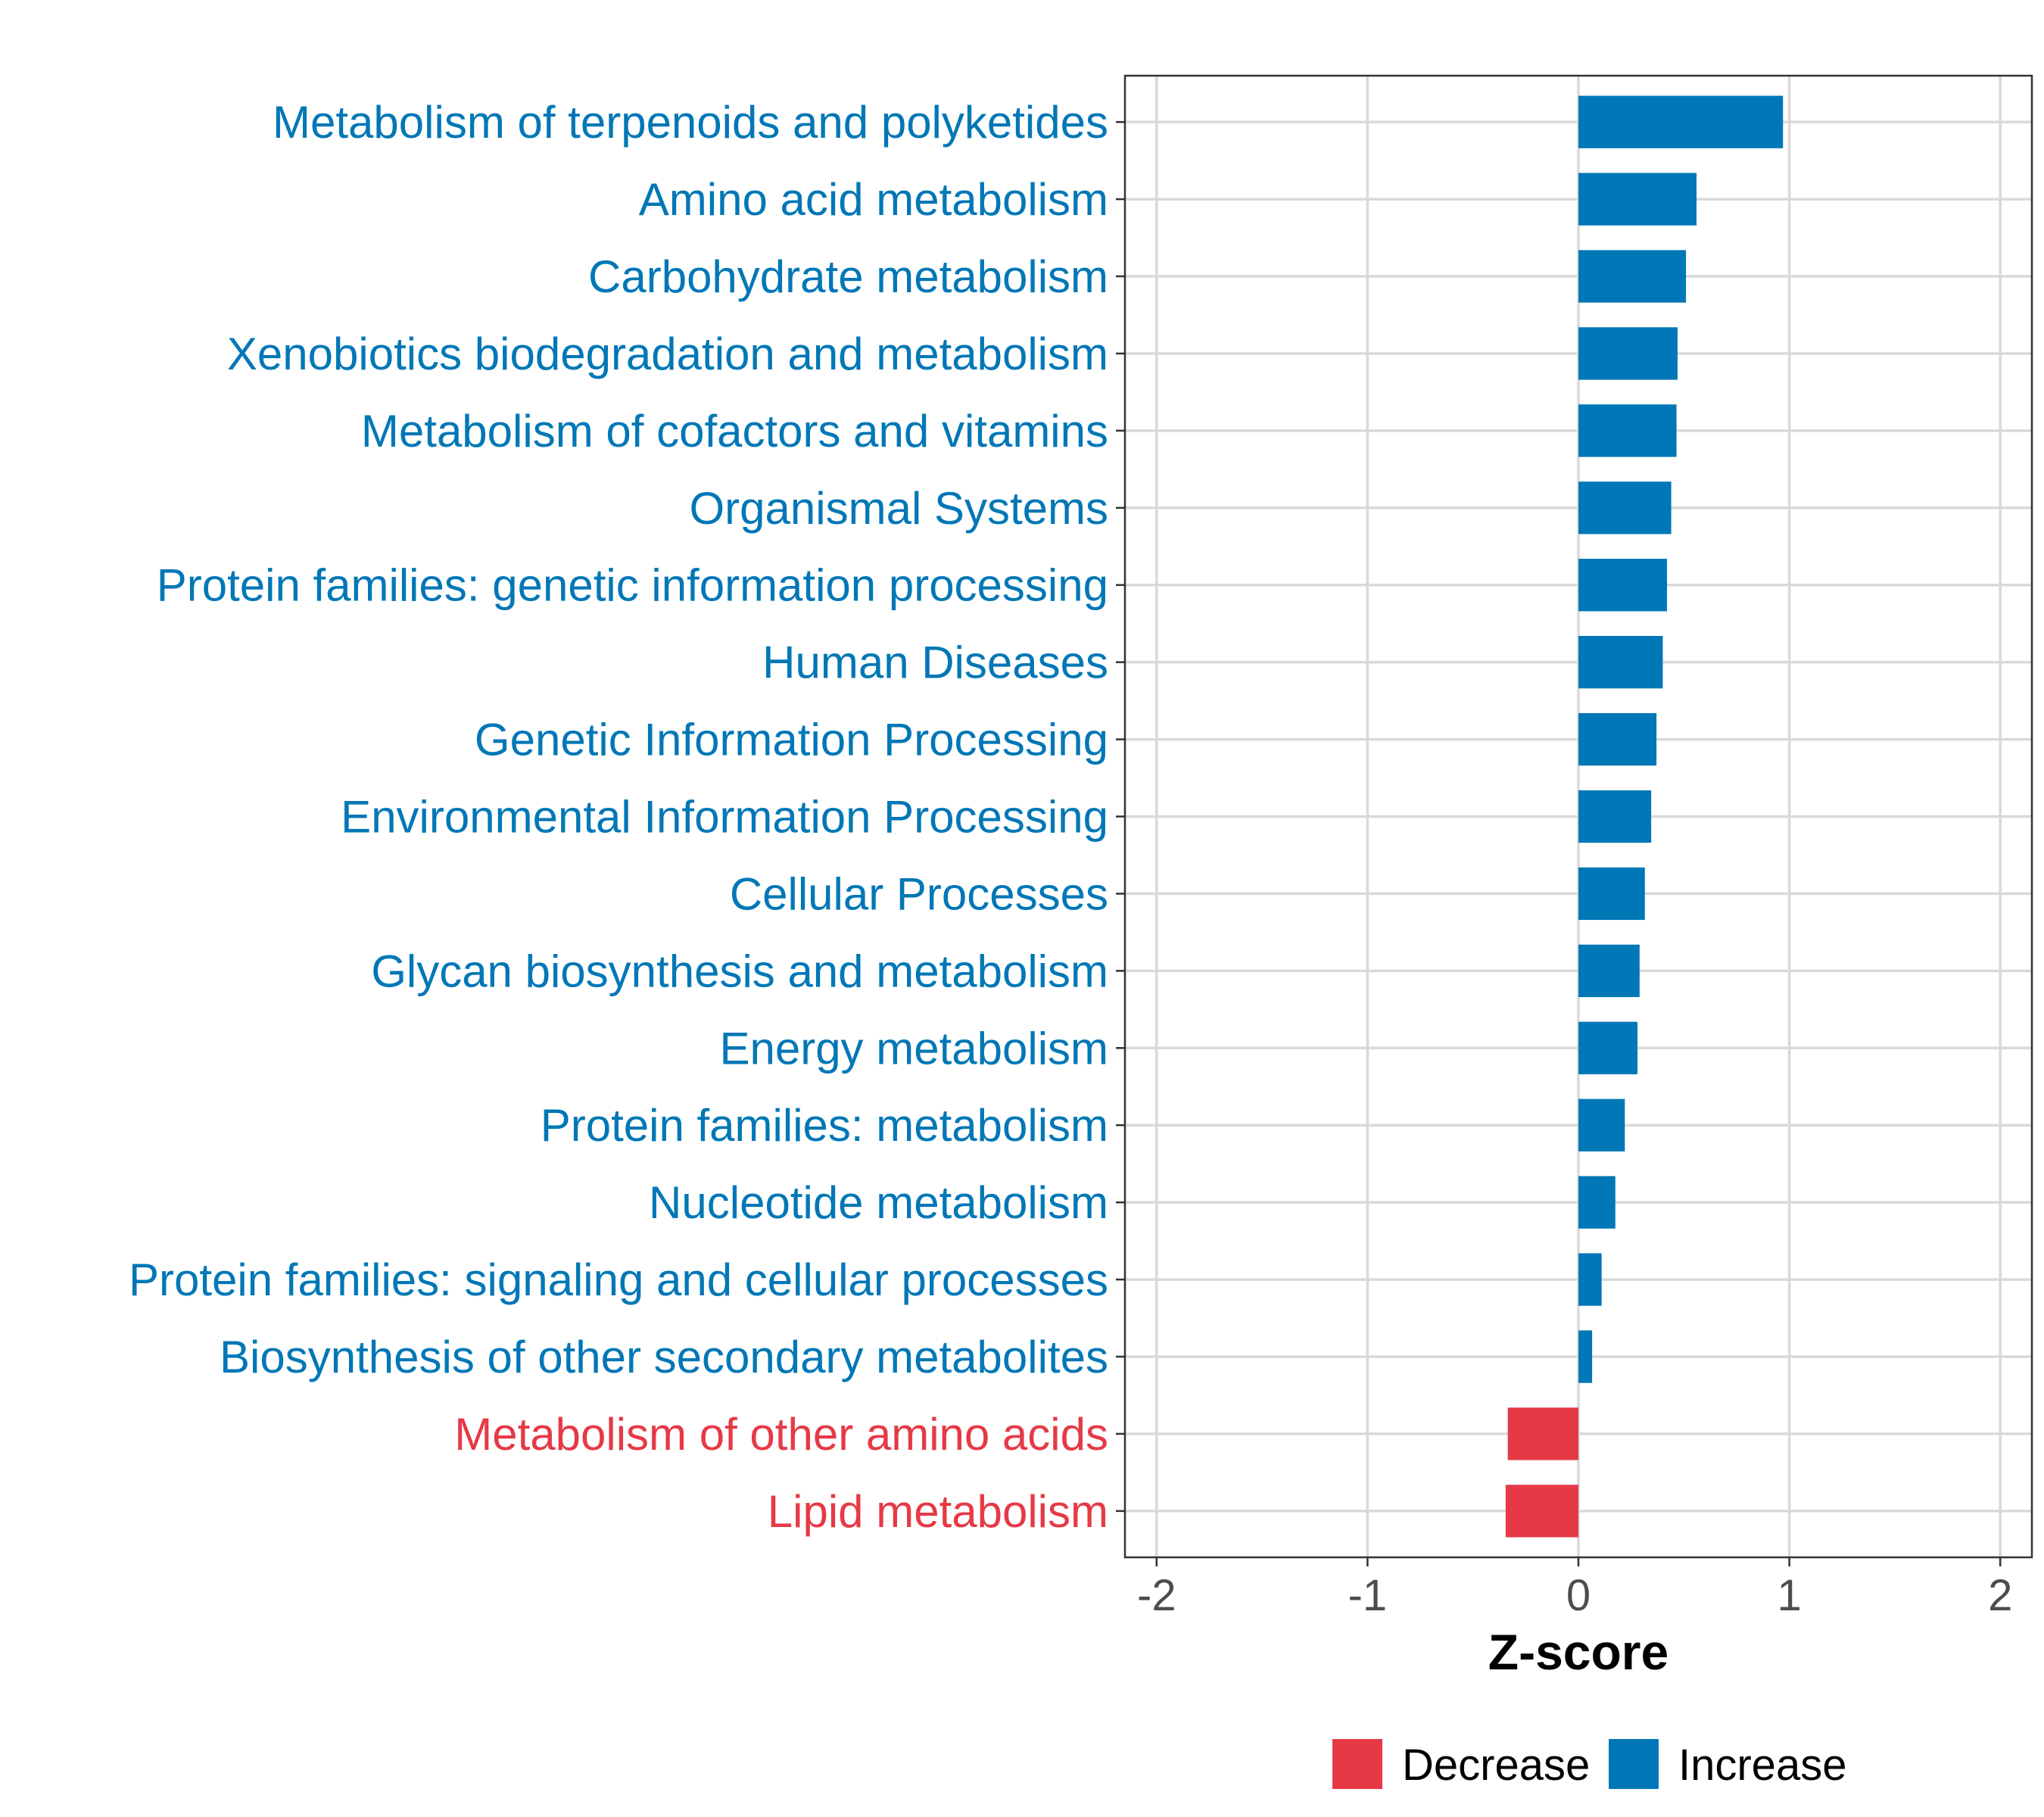  I want to click on bar-protein-families-signaling-and-cellular-processes, so click(1590, 1279).